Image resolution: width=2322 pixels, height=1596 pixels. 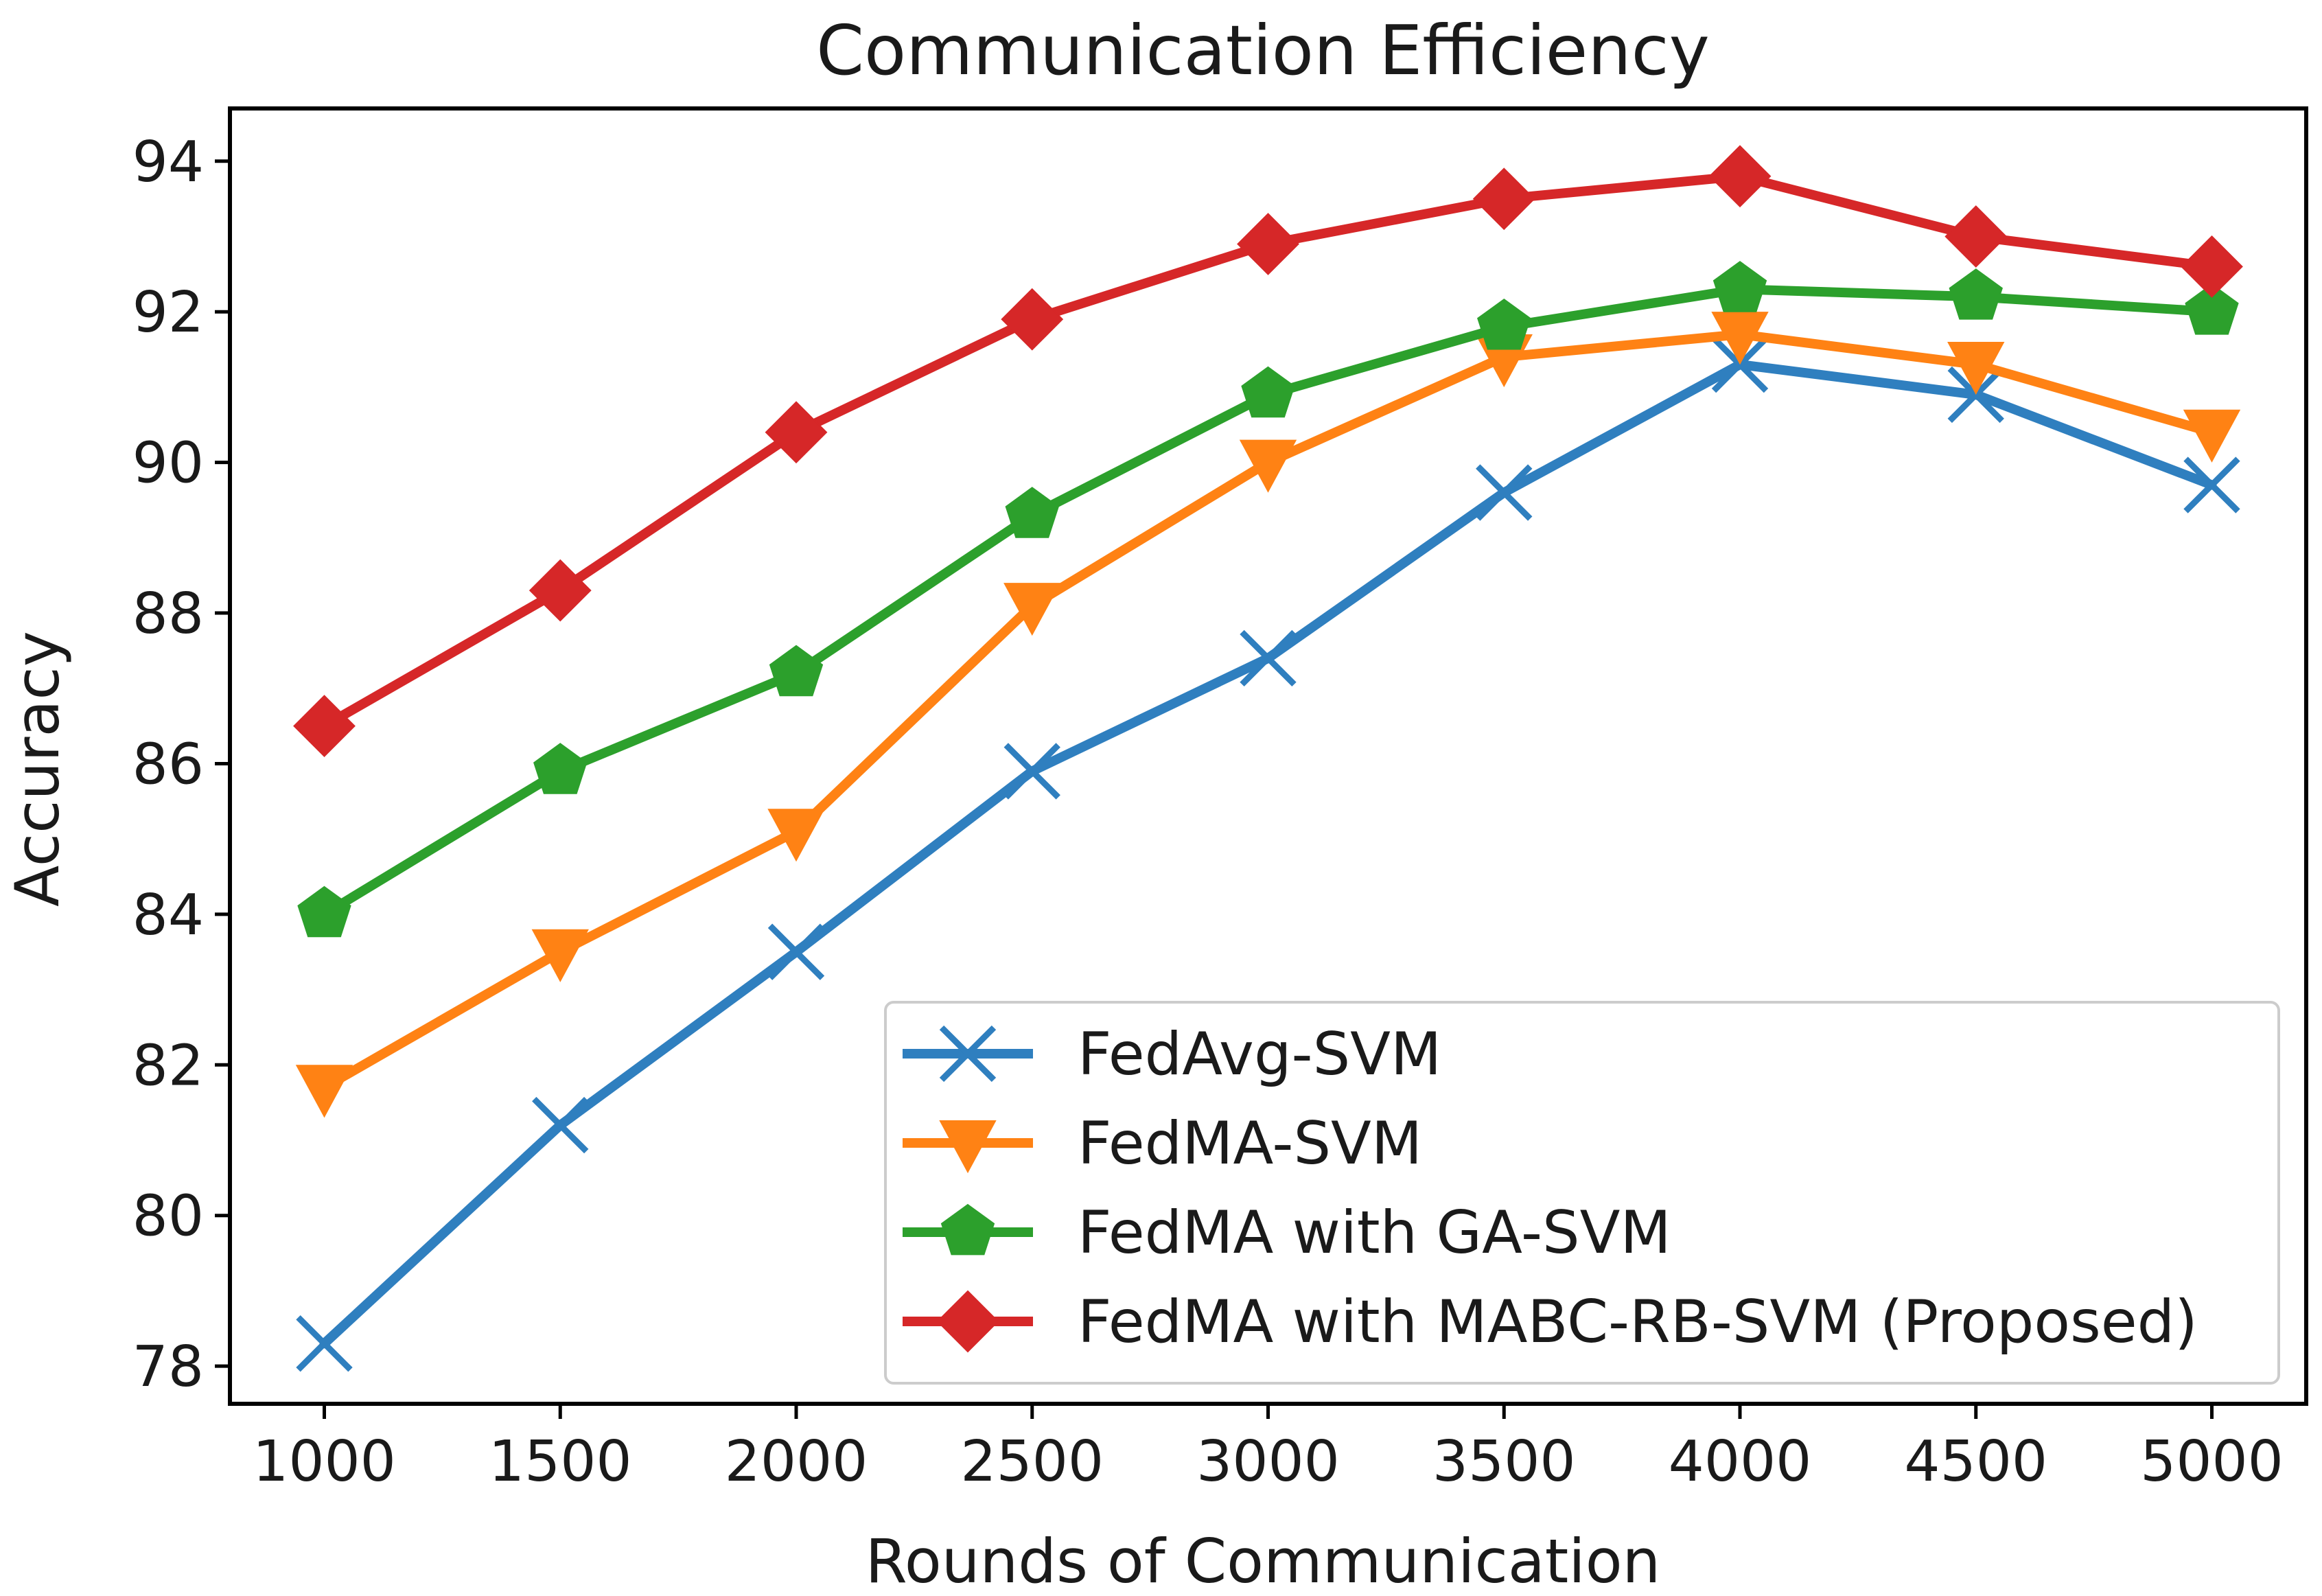 I want to click on y-tick-label: 78, so click(x=168, y=1367).